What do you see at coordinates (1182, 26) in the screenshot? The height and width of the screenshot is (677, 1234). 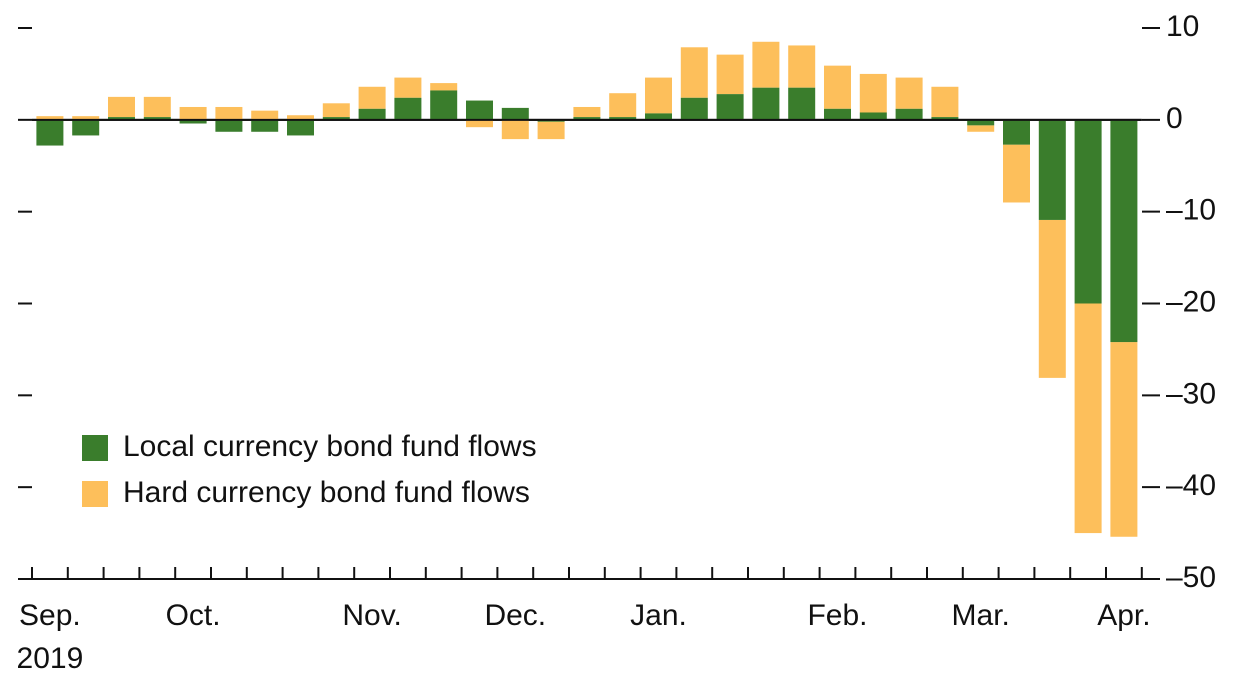 I see `y-tick-label: 10` at bounding box center [1182, 26].